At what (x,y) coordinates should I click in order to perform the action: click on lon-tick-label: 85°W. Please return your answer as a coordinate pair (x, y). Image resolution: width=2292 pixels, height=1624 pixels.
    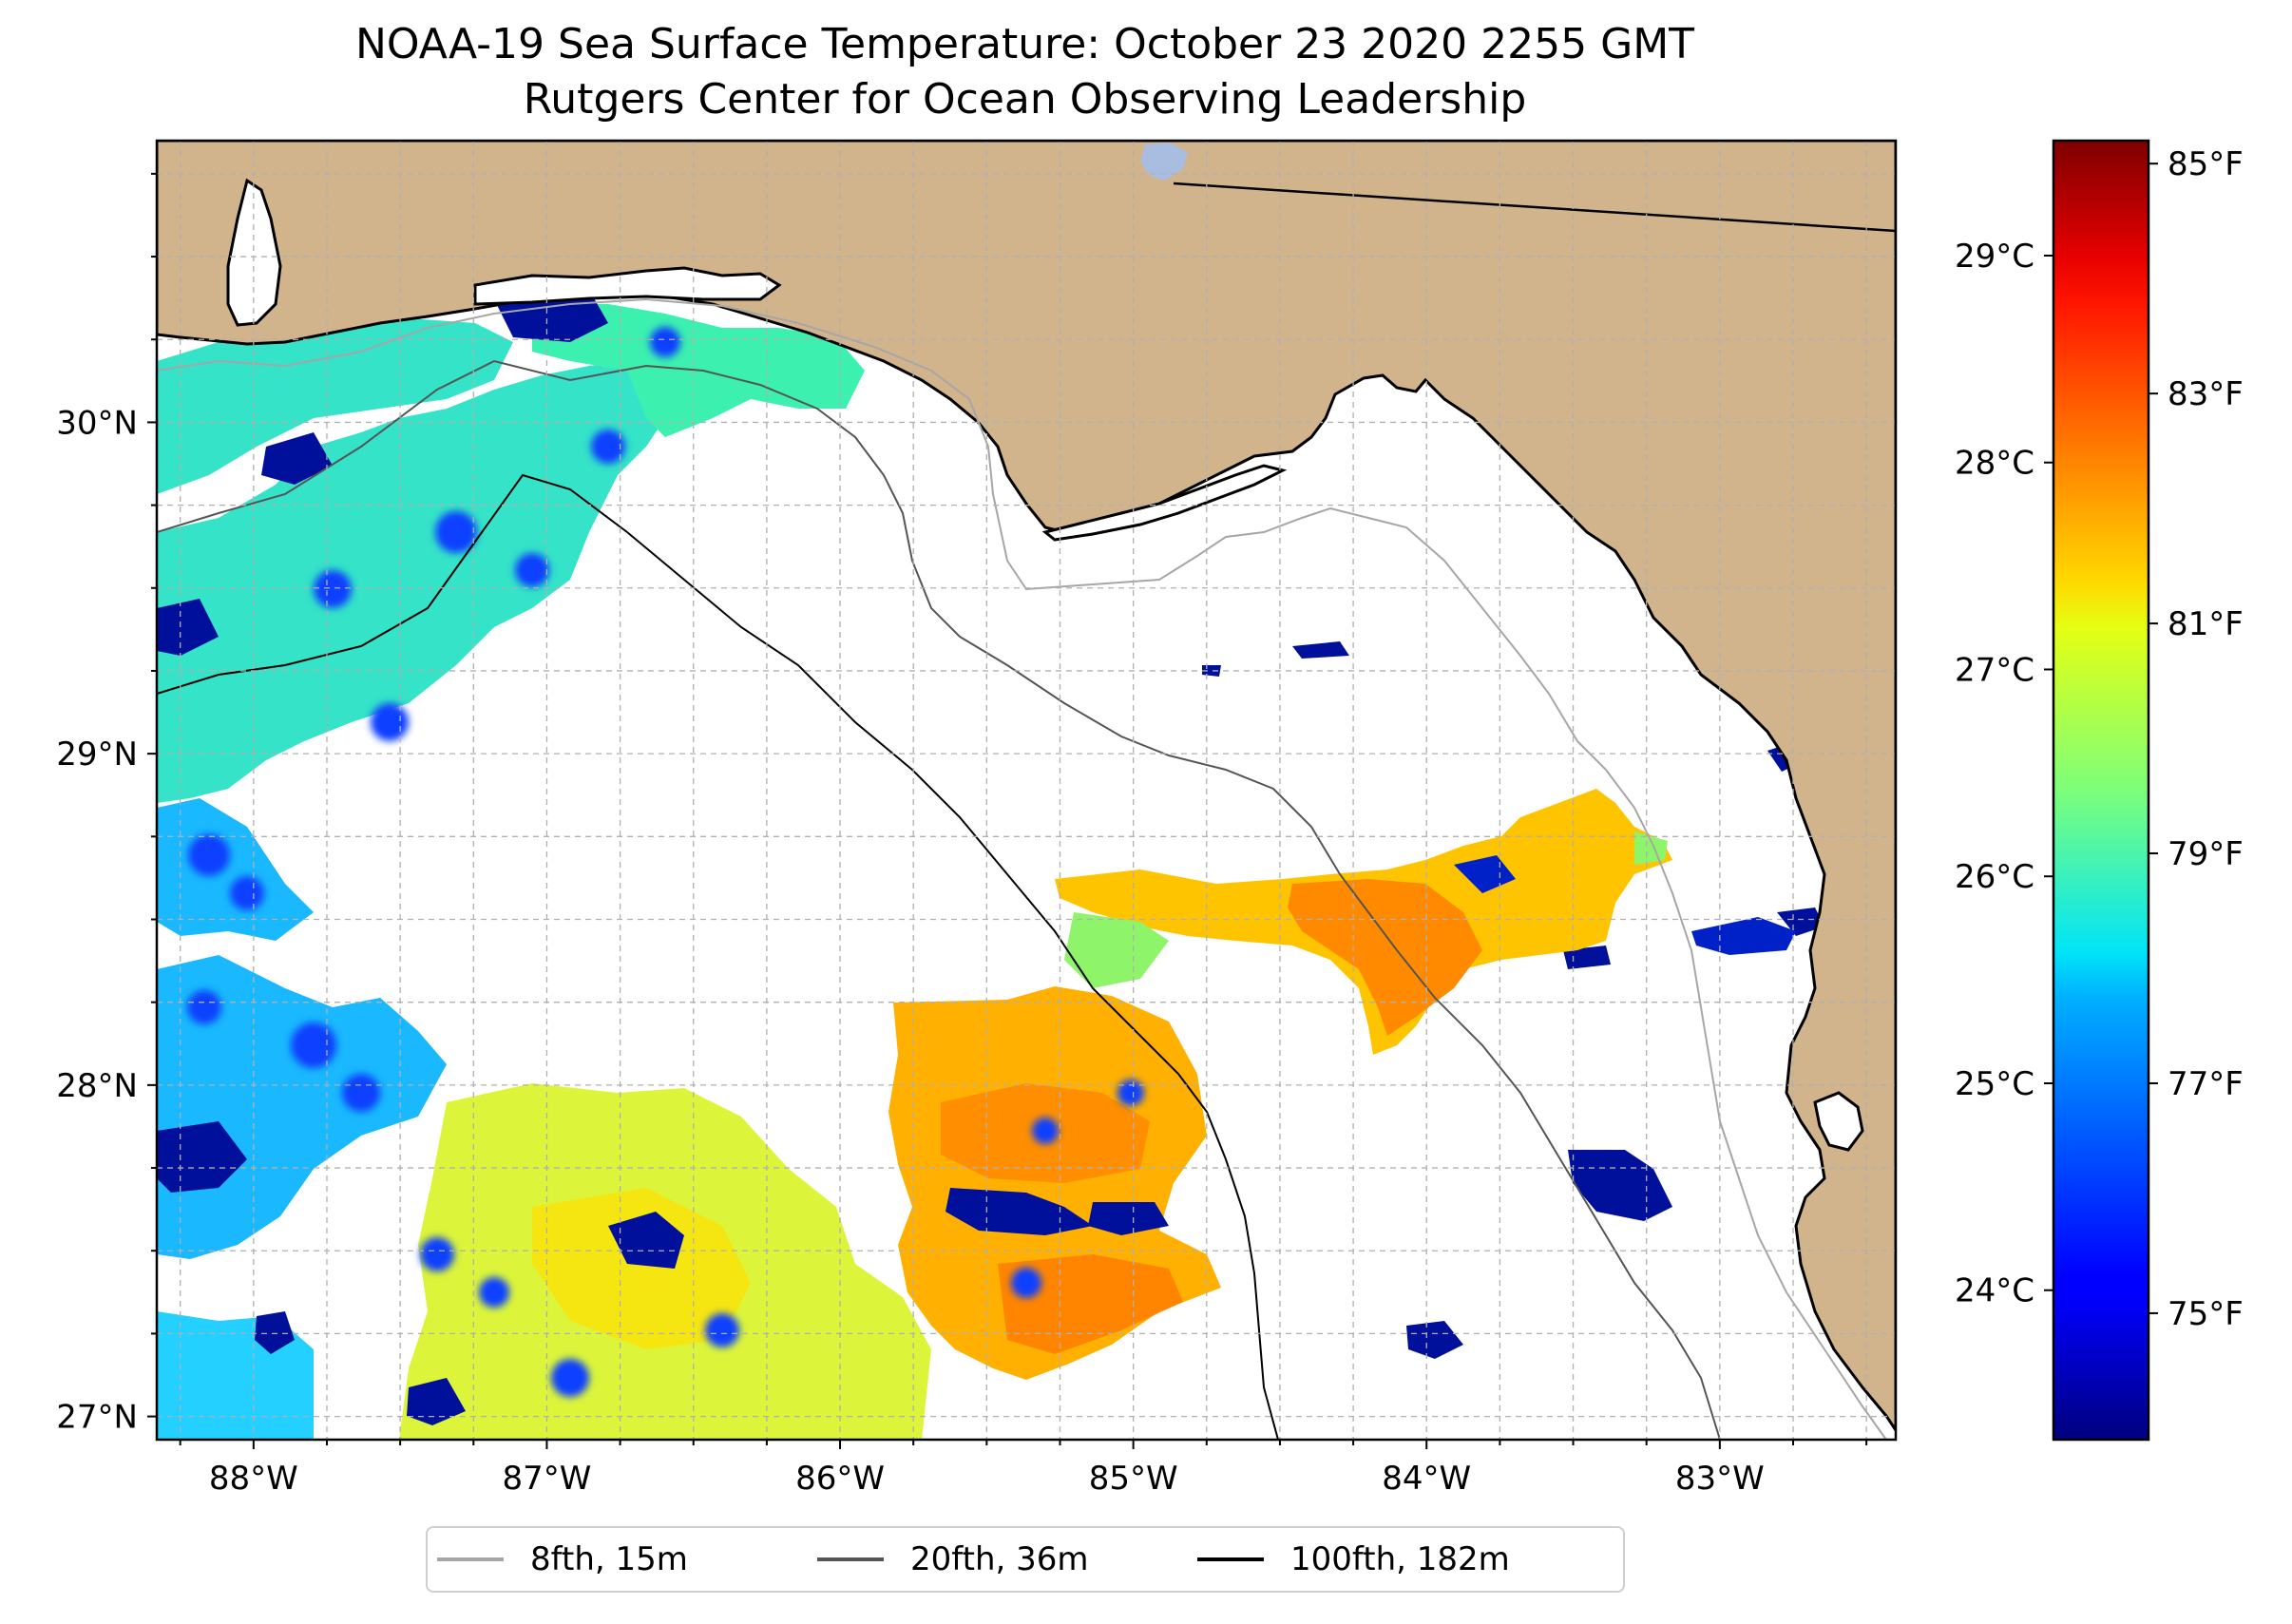
    Looking at the image, I should click on (1133, 1479).